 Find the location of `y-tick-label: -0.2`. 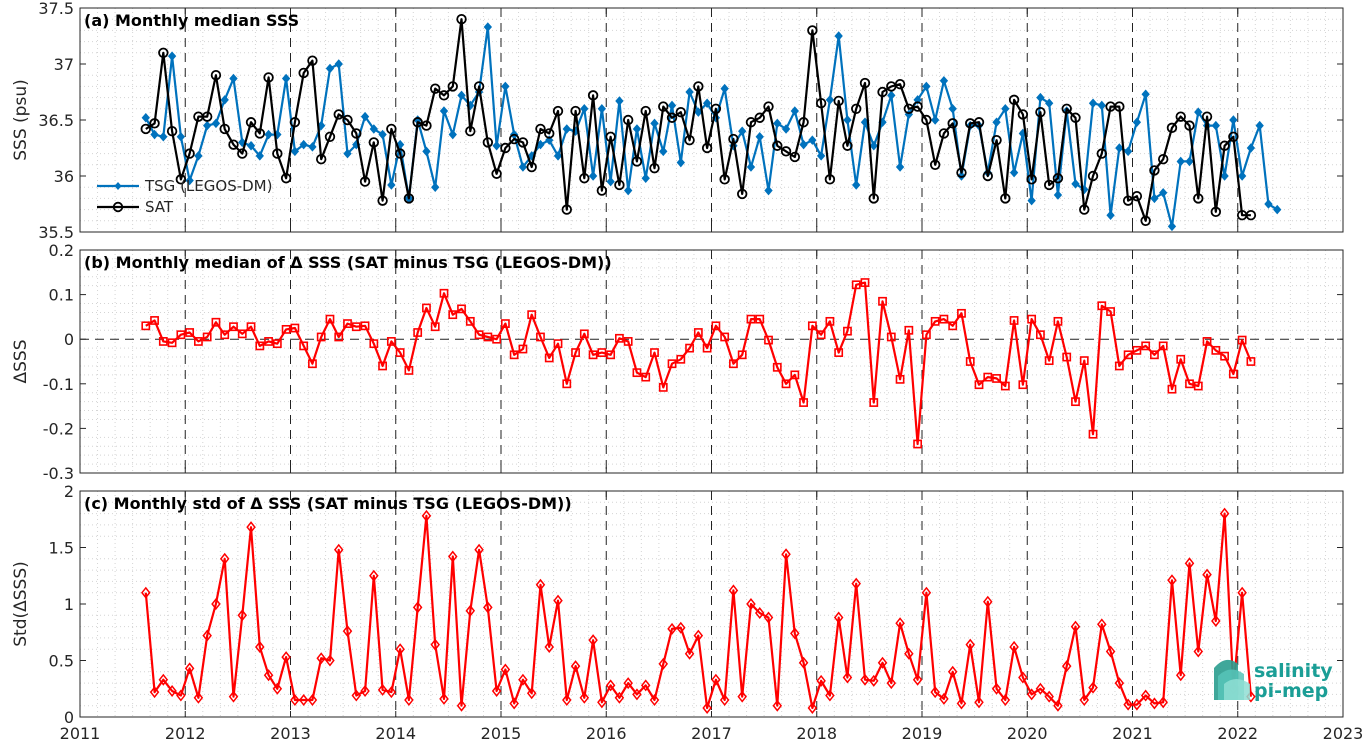

y-tick-label: -0.2 is located at coordinates (58, 428).